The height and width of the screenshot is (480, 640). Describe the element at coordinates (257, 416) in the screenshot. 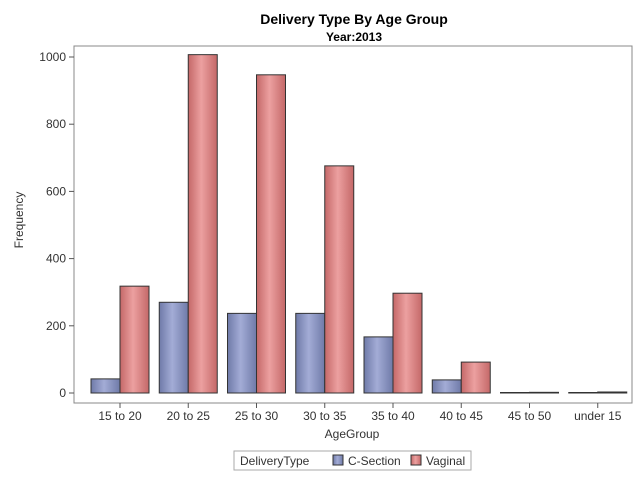

I see `x-tick-label: 25 to 30` at that location.